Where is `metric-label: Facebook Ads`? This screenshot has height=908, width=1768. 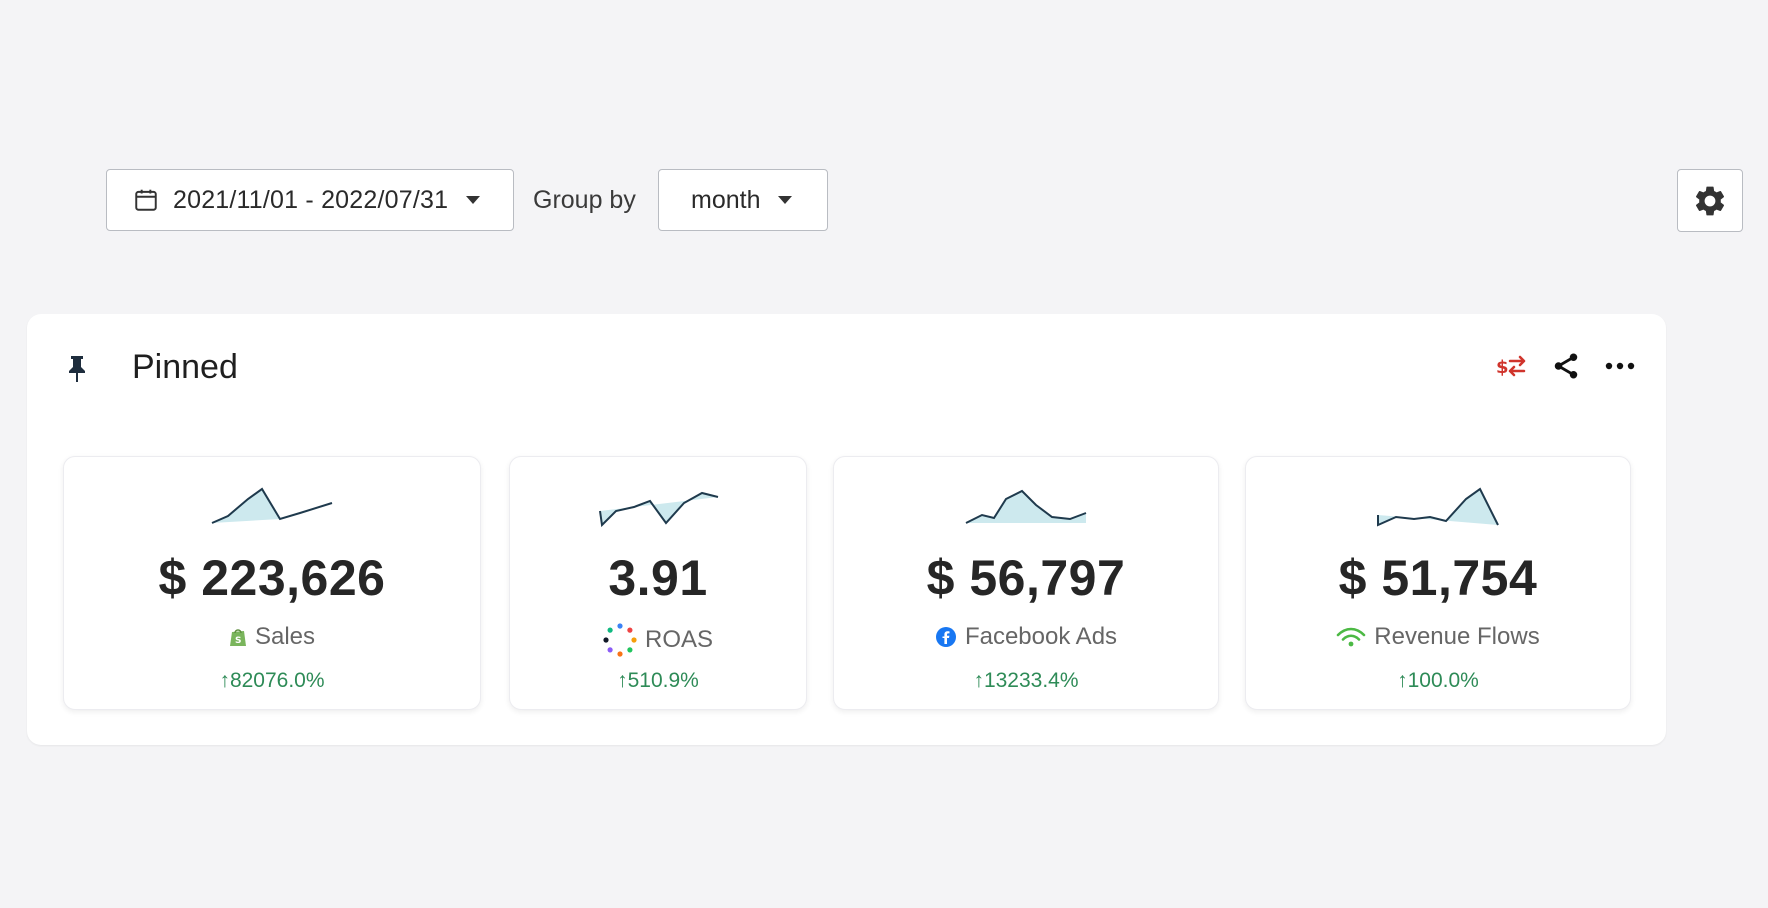 metric-label: Facebook Ads is located at coordinates (1026, 637).